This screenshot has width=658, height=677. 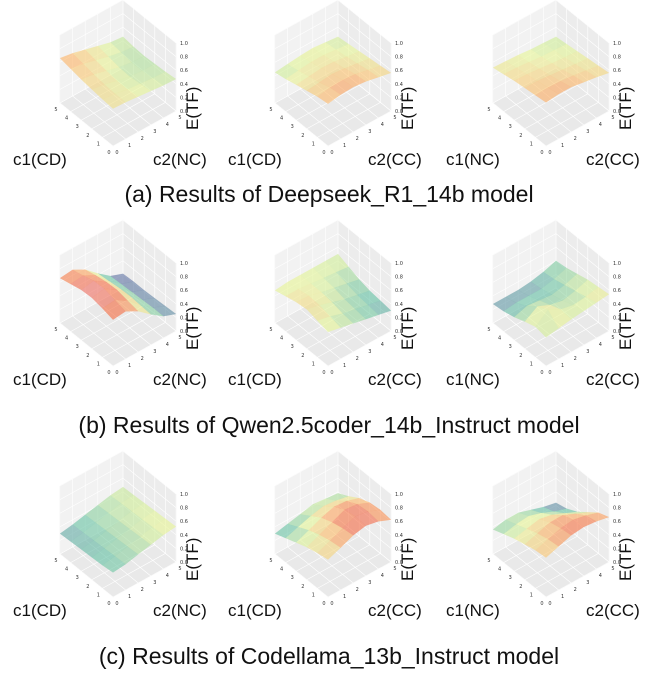 What do you see at coordinates (551, 524) in the screenshot?
I see `grid` at bounding box center [551, 524].